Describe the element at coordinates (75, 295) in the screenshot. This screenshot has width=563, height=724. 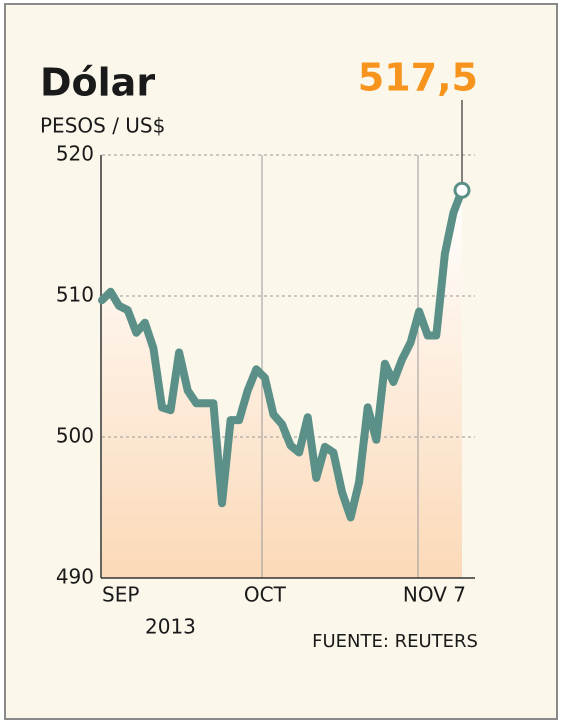
I see `y-tick-label: 510` at that location.